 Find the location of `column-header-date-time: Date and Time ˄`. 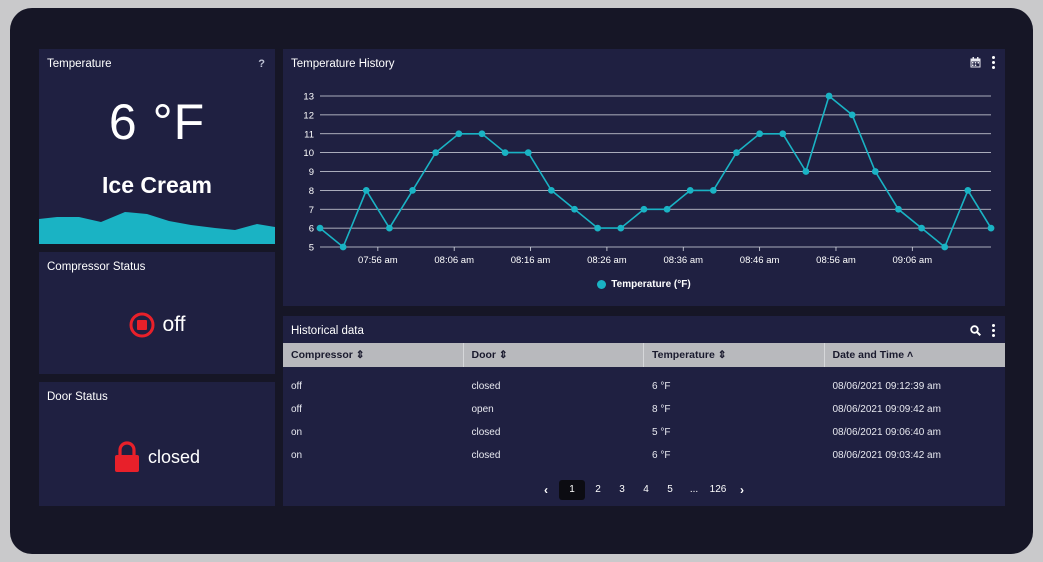

column-header-date-time: Date and Time ˄ is located at coordinates (873, 355).